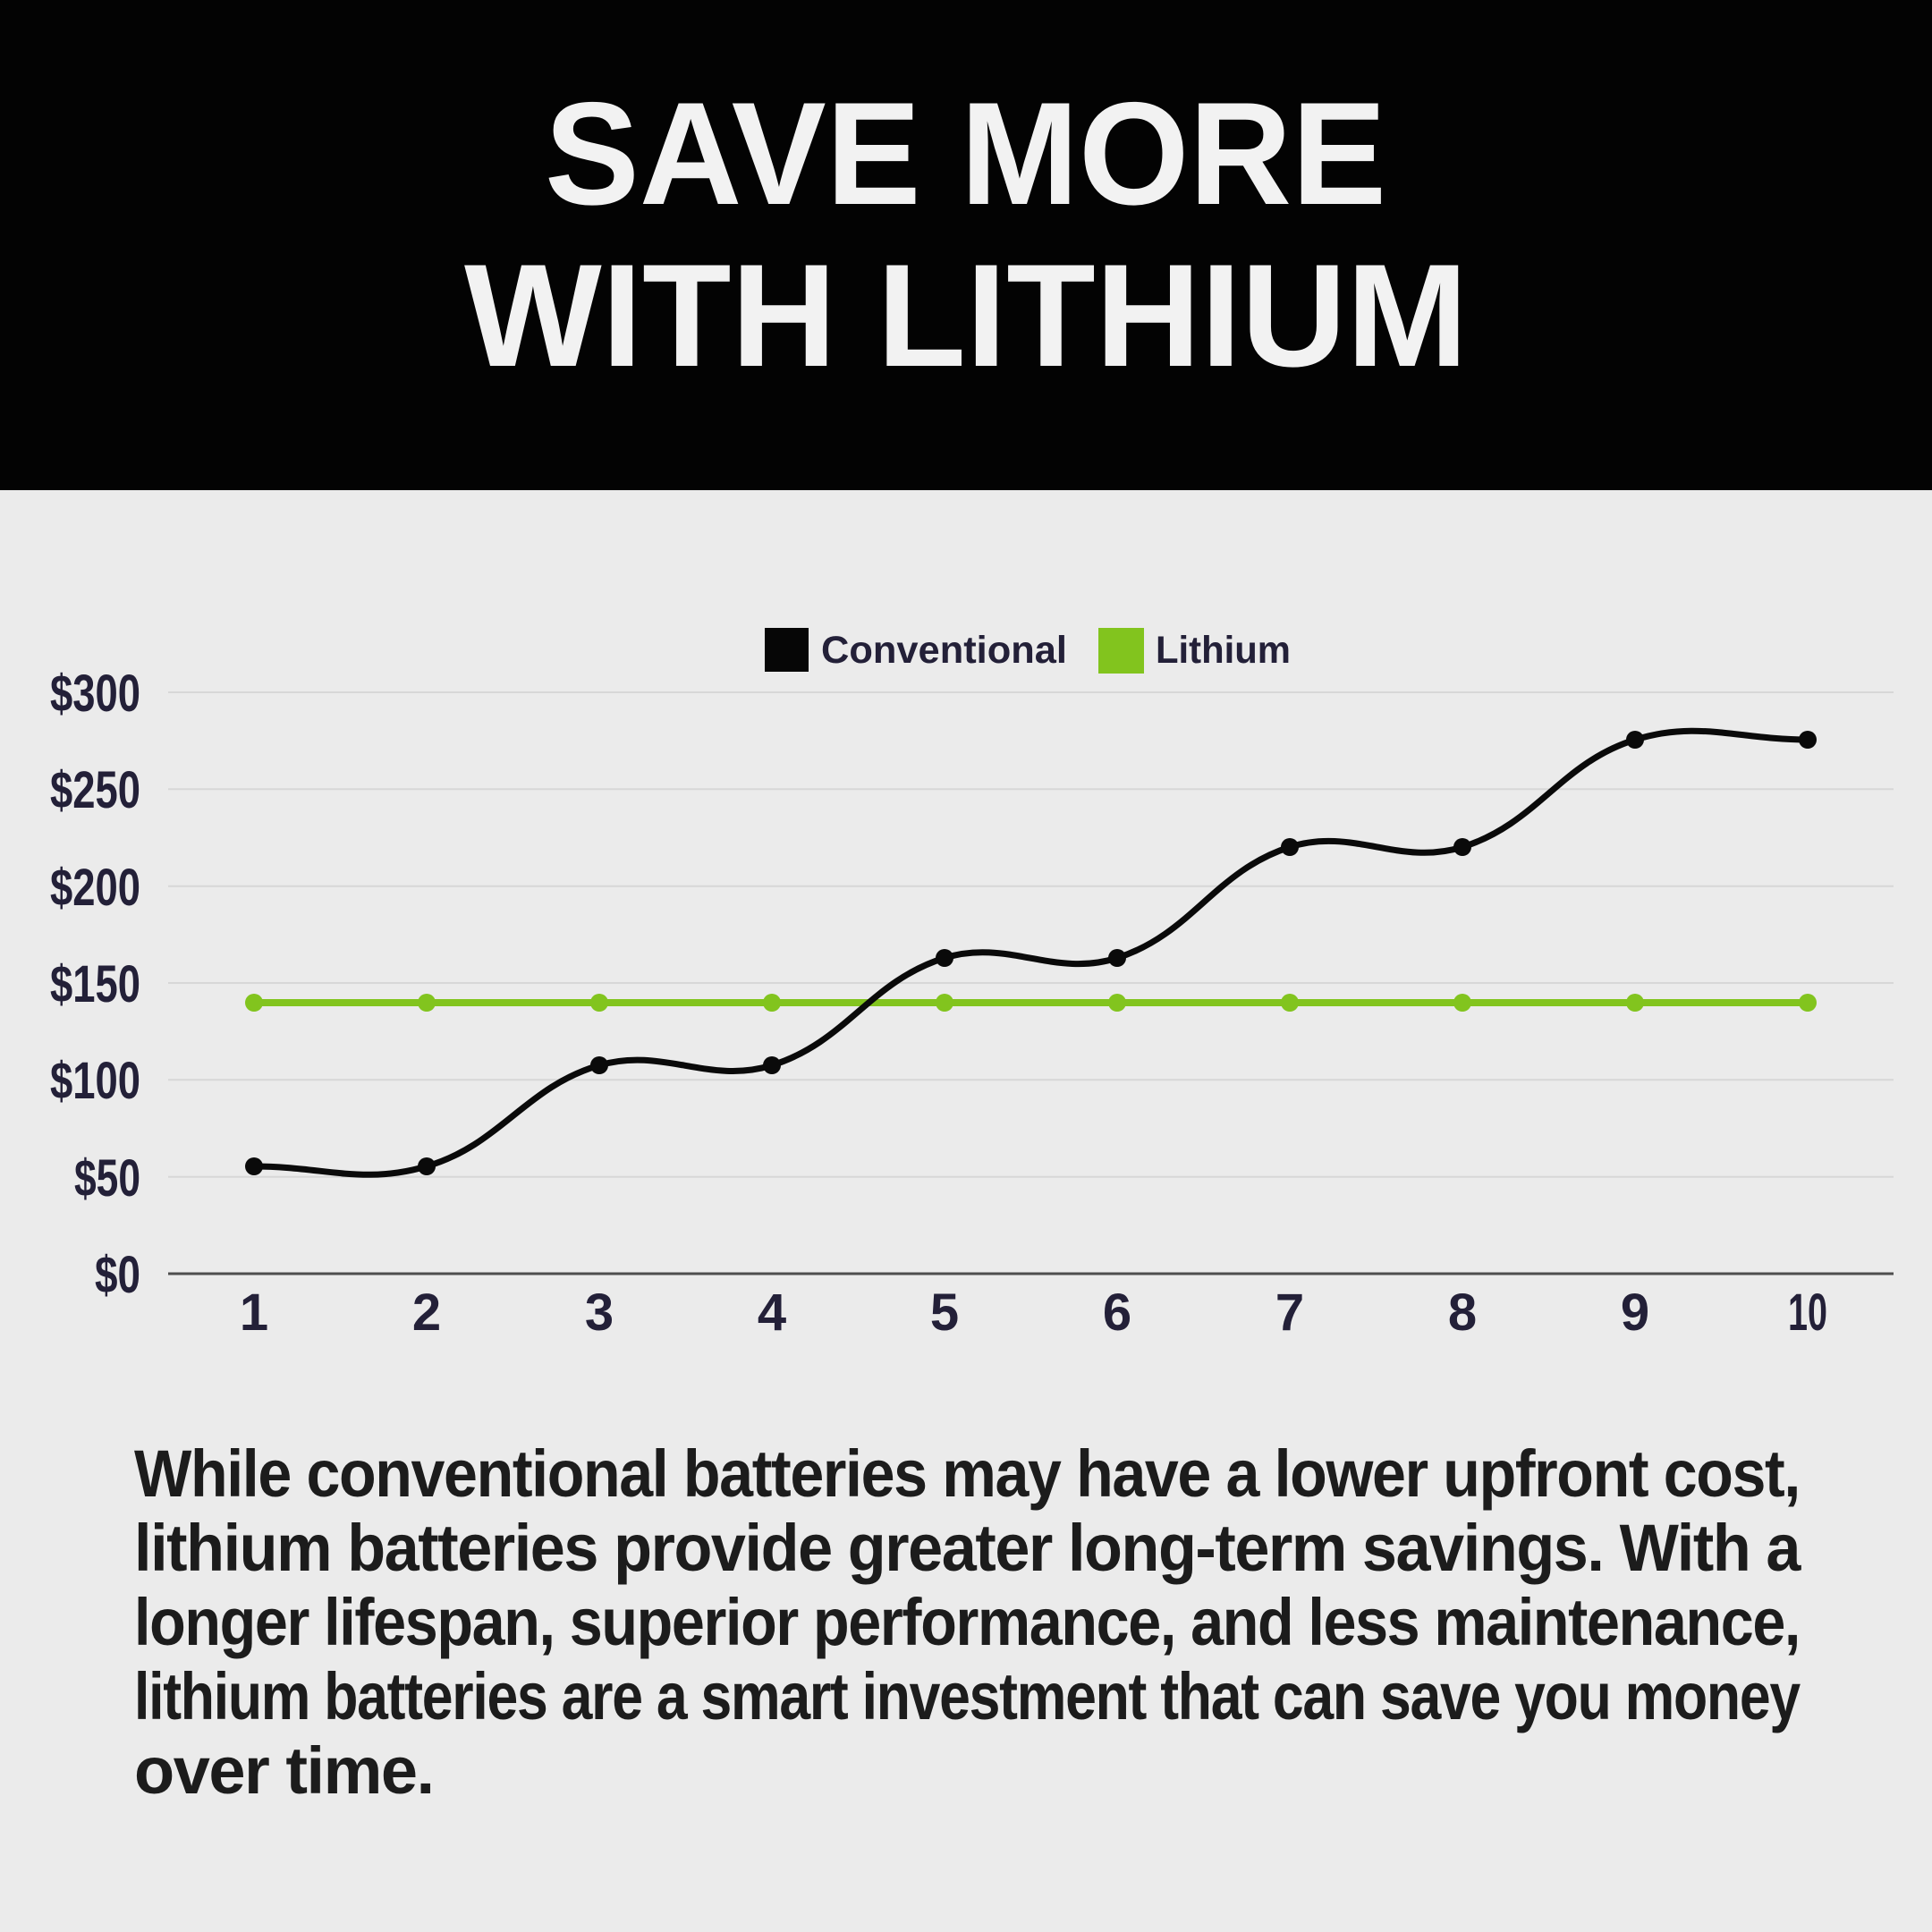 Image resolution: width=1932 pixels, height=1932 pixels. What do you see at coordinates (95, 1081) in the screenshot?
I see `svg-text: $100` at bounding box center [95, 1081].